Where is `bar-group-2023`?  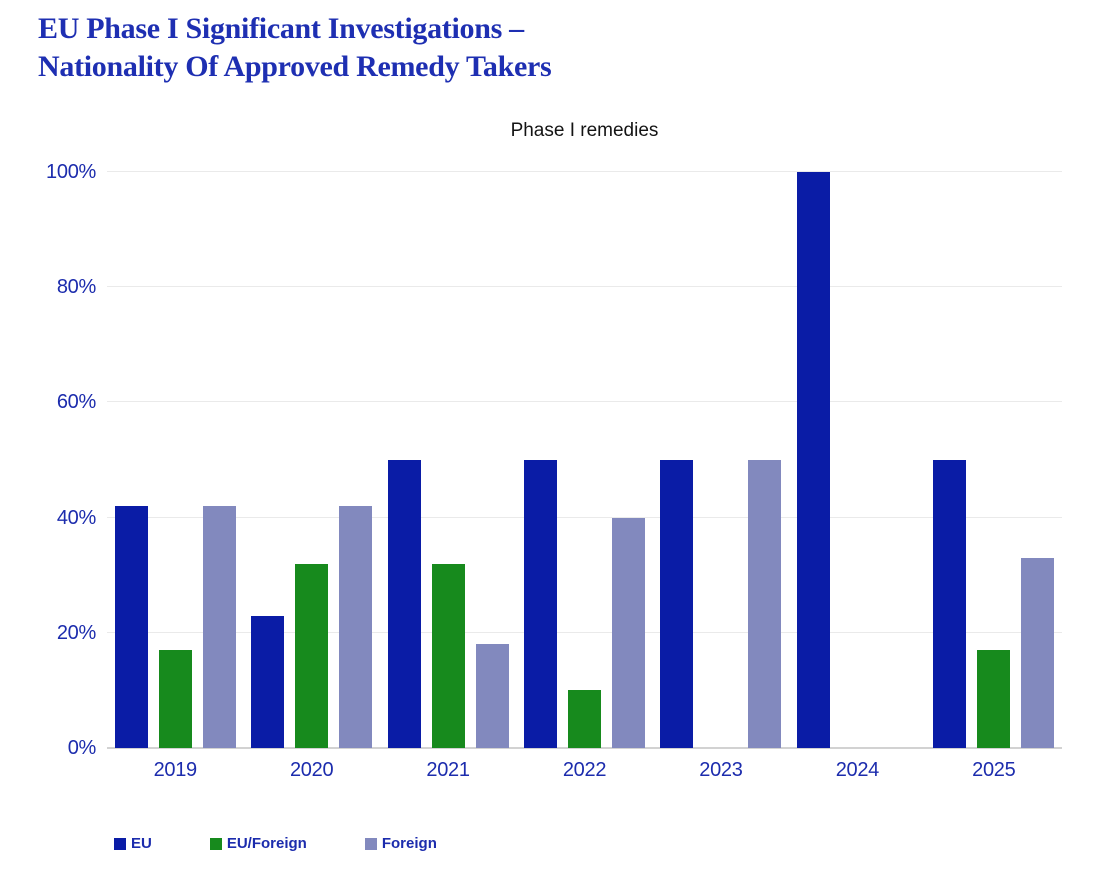
bar-group-2023 is located at coordinates (721, 460).